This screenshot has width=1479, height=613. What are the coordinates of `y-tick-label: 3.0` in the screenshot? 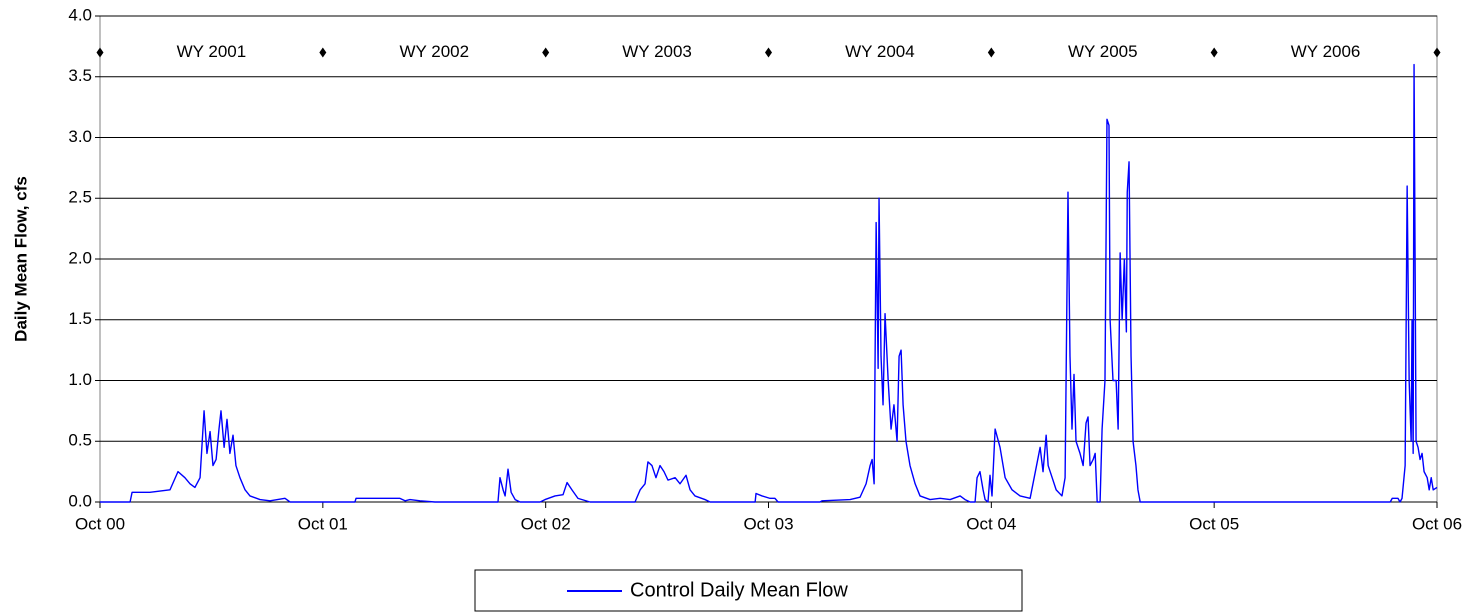 It's located at (80, 136).